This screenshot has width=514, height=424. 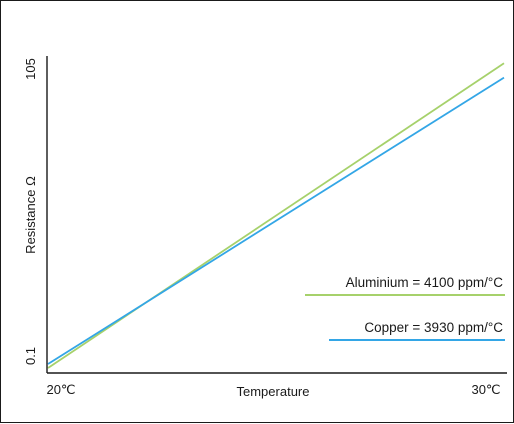 I want to click on x-axis-label: Temperature, so click(x=273, y=391).